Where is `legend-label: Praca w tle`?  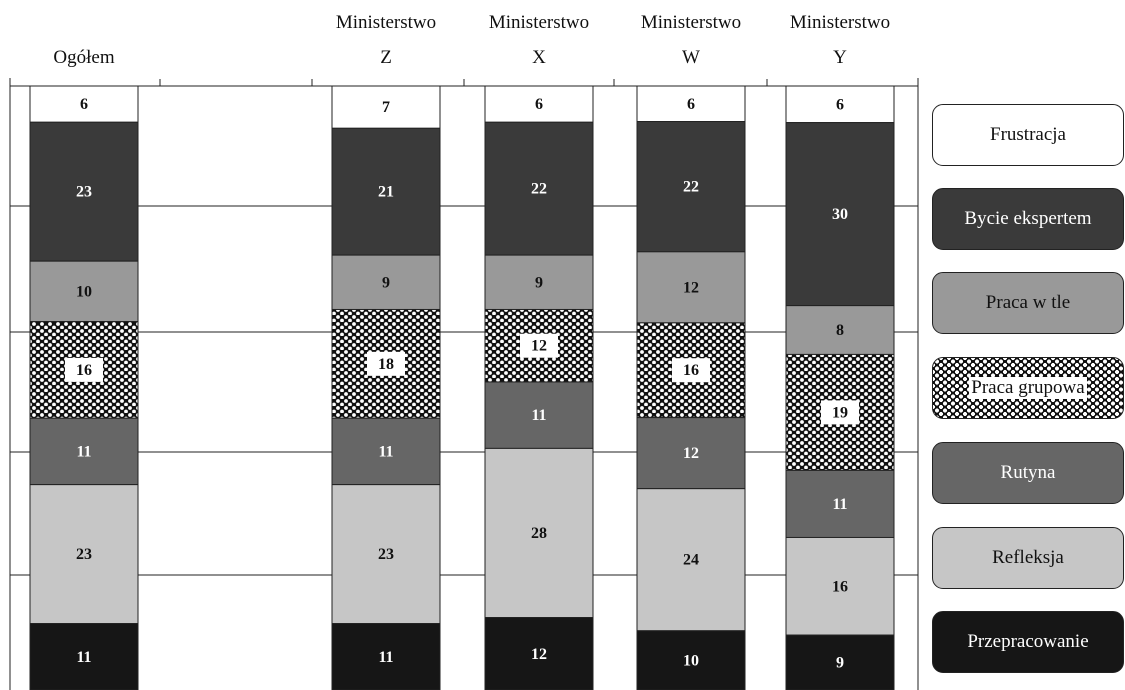 legend-label: Praca w tle is located at coordinates (1028, 302).